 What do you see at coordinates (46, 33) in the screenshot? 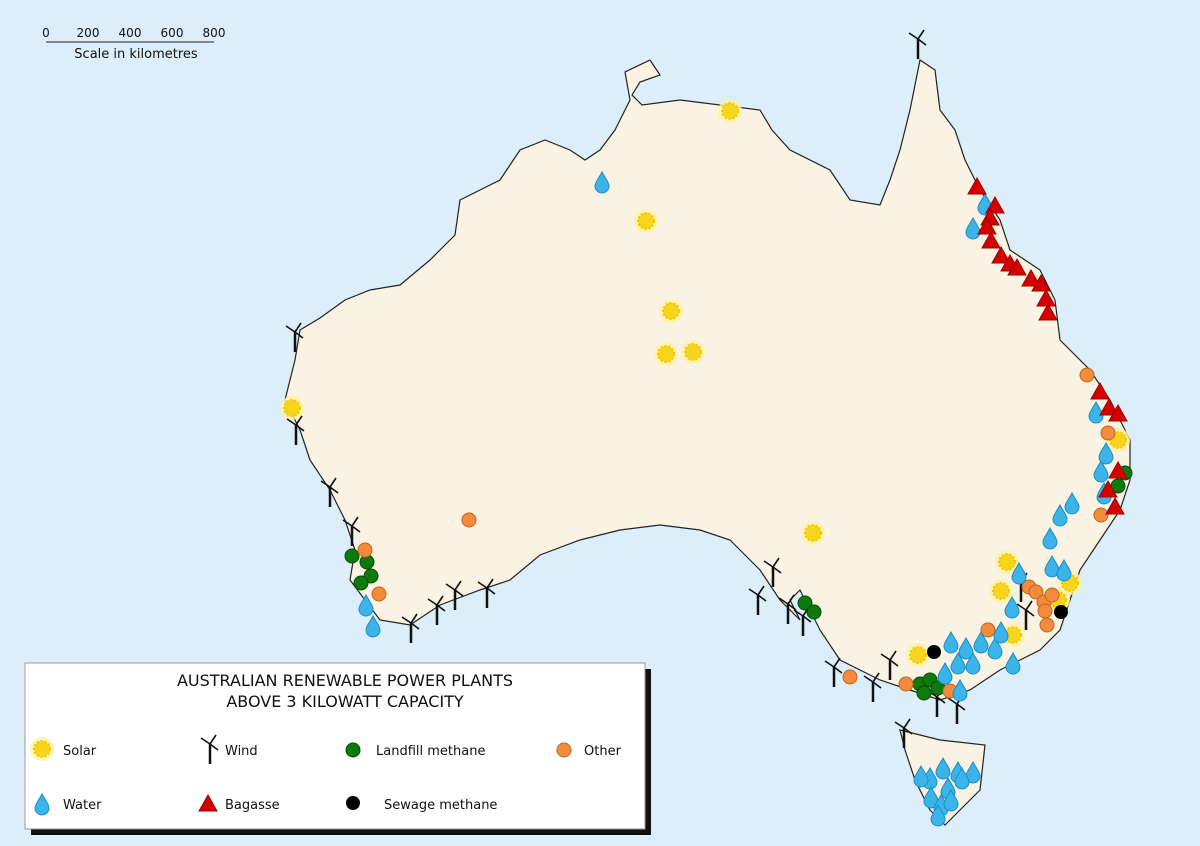
I see `scale-tick: 0` at bounding box center [46, 33].